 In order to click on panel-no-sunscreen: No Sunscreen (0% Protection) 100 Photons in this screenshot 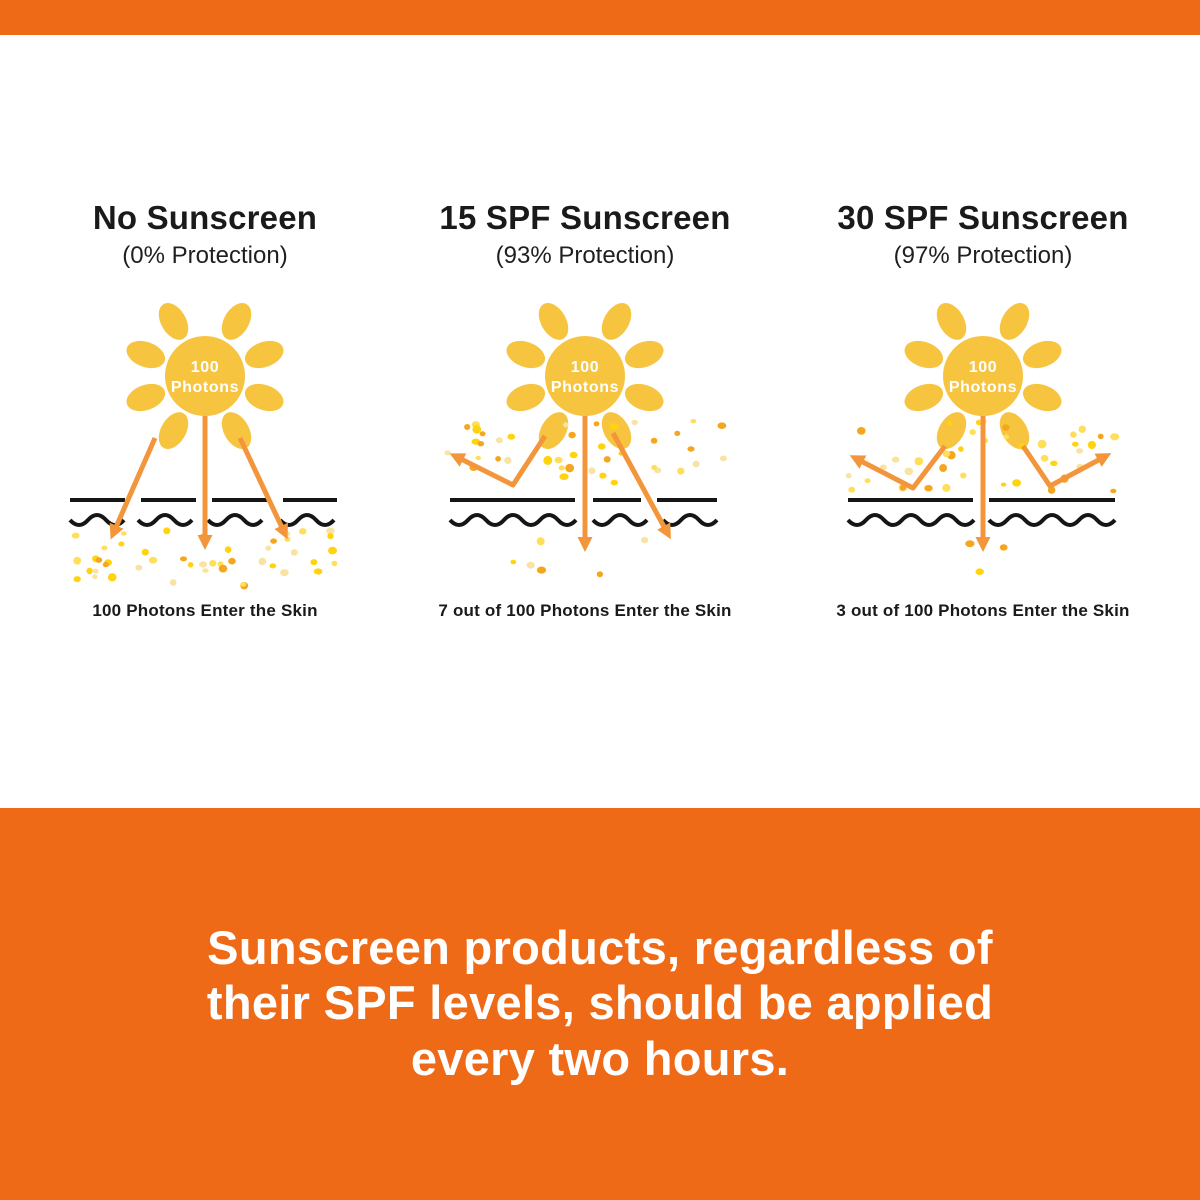, I will do `click(205, 410)`.